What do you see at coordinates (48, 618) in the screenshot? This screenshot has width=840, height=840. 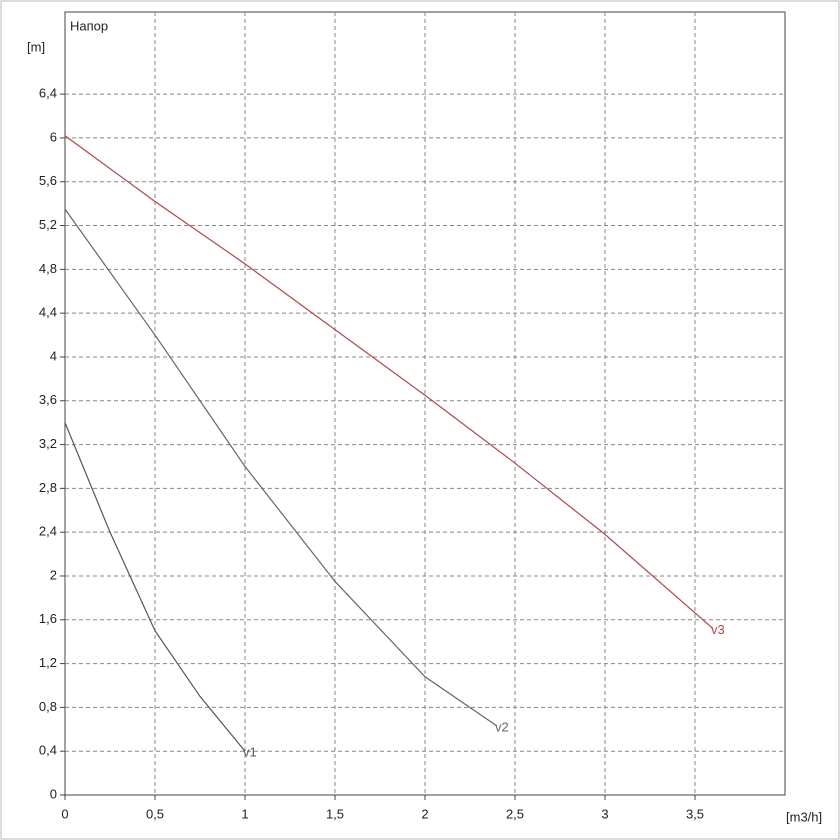 I see `y-tick-label: 1,6` at bounding box center [48, 618].